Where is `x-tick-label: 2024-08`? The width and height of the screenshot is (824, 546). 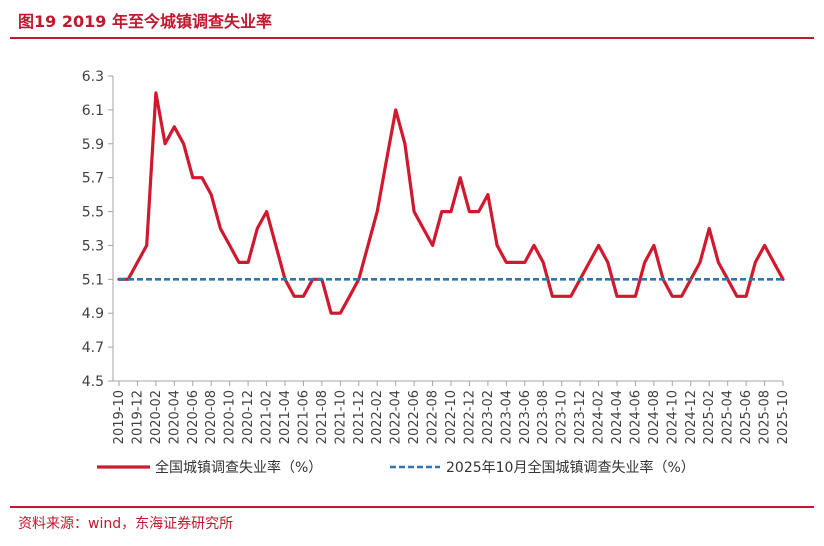
x-tick-label: 2024-08 is located at coordinates (654, 417).